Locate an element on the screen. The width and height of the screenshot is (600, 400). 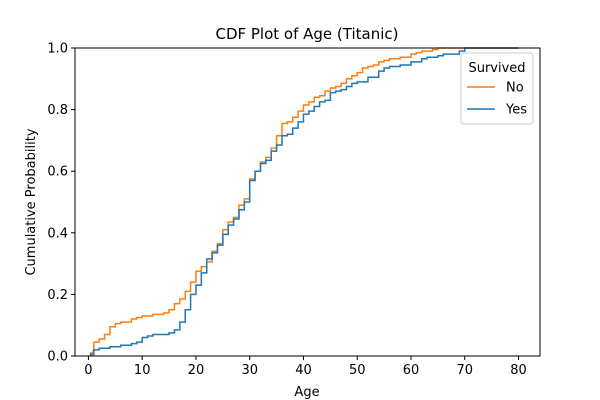
legend: Survived No Yes is located at coordinates (497, 88).